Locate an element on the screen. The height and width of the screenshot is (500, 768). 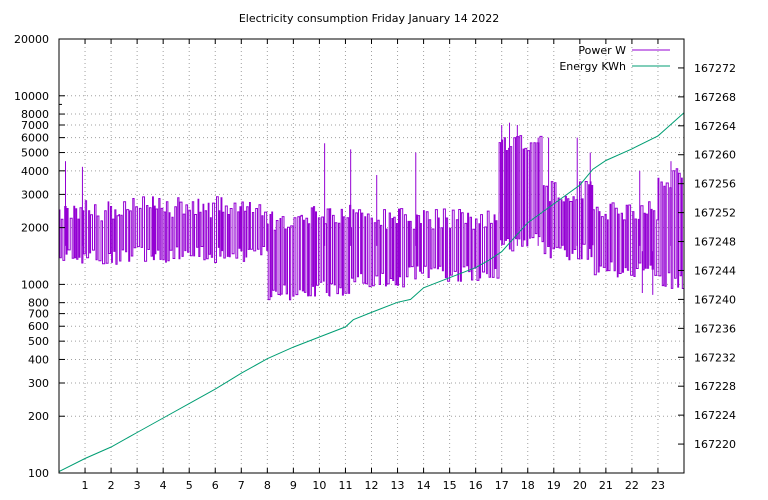
y-right-tick-label: 167244 is located at coordinates (715, 270).